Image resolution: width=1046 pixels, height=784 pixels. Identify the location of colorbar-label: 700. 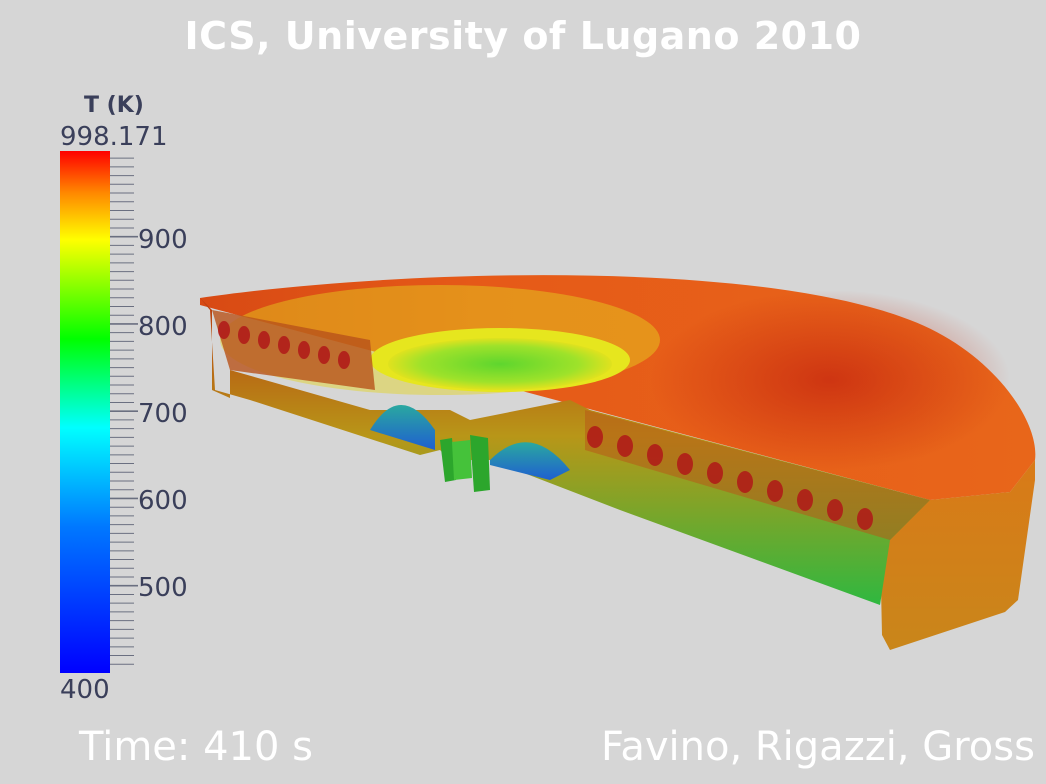
(163, 414).